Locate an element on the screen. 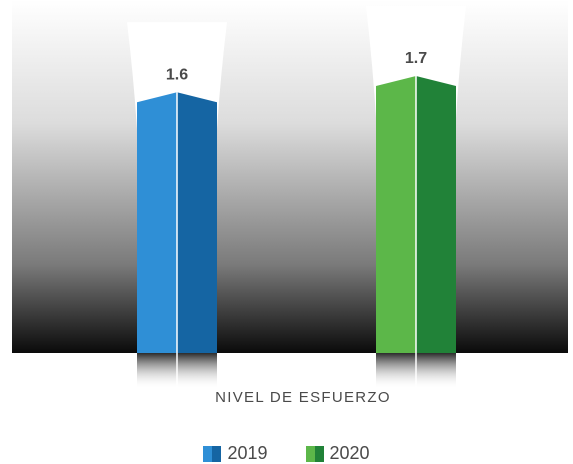  legend-item-2019: 2019 is located at coordinates (235, 453).